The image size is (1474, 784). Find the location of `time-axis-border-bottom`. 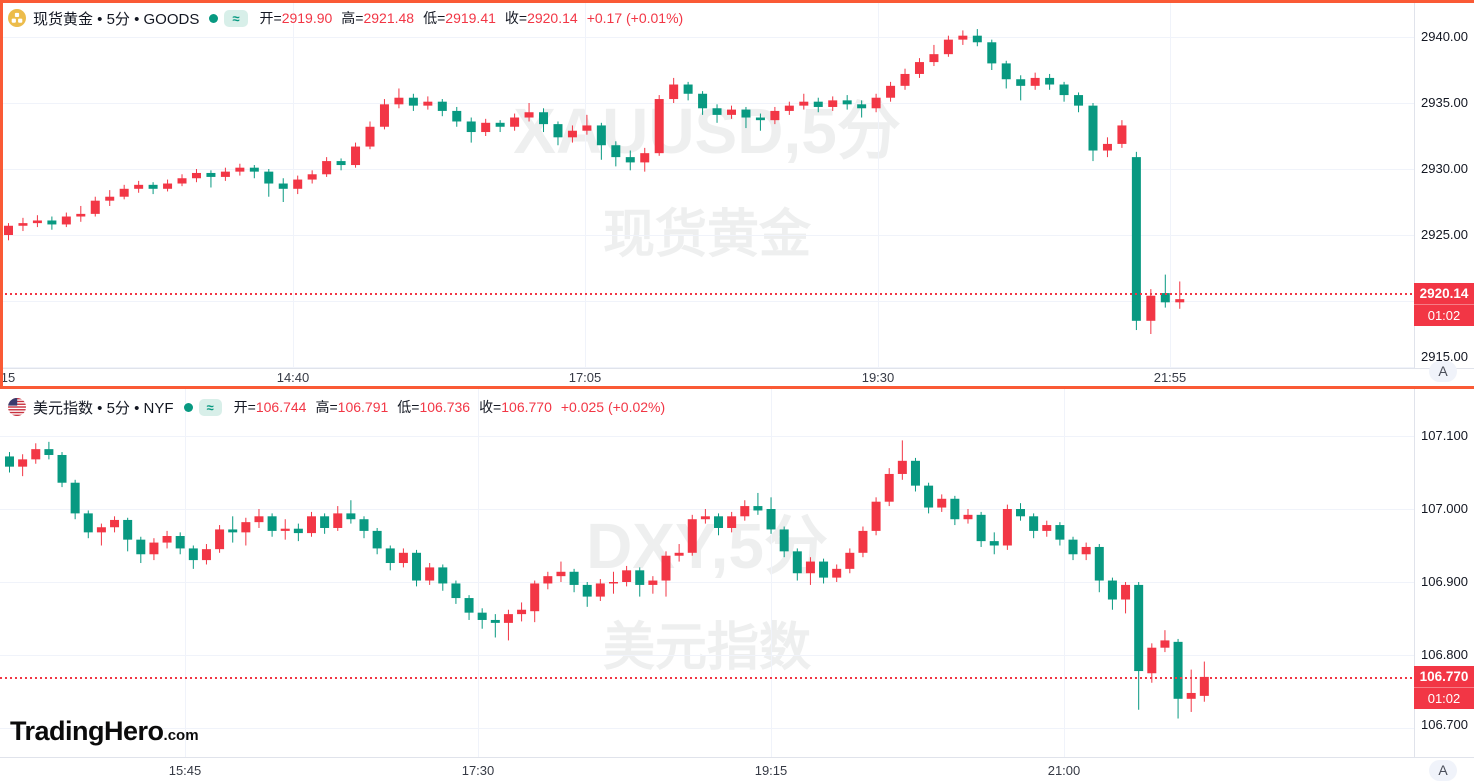

time-axis-border-bottom is located at coordinates (737, 757).